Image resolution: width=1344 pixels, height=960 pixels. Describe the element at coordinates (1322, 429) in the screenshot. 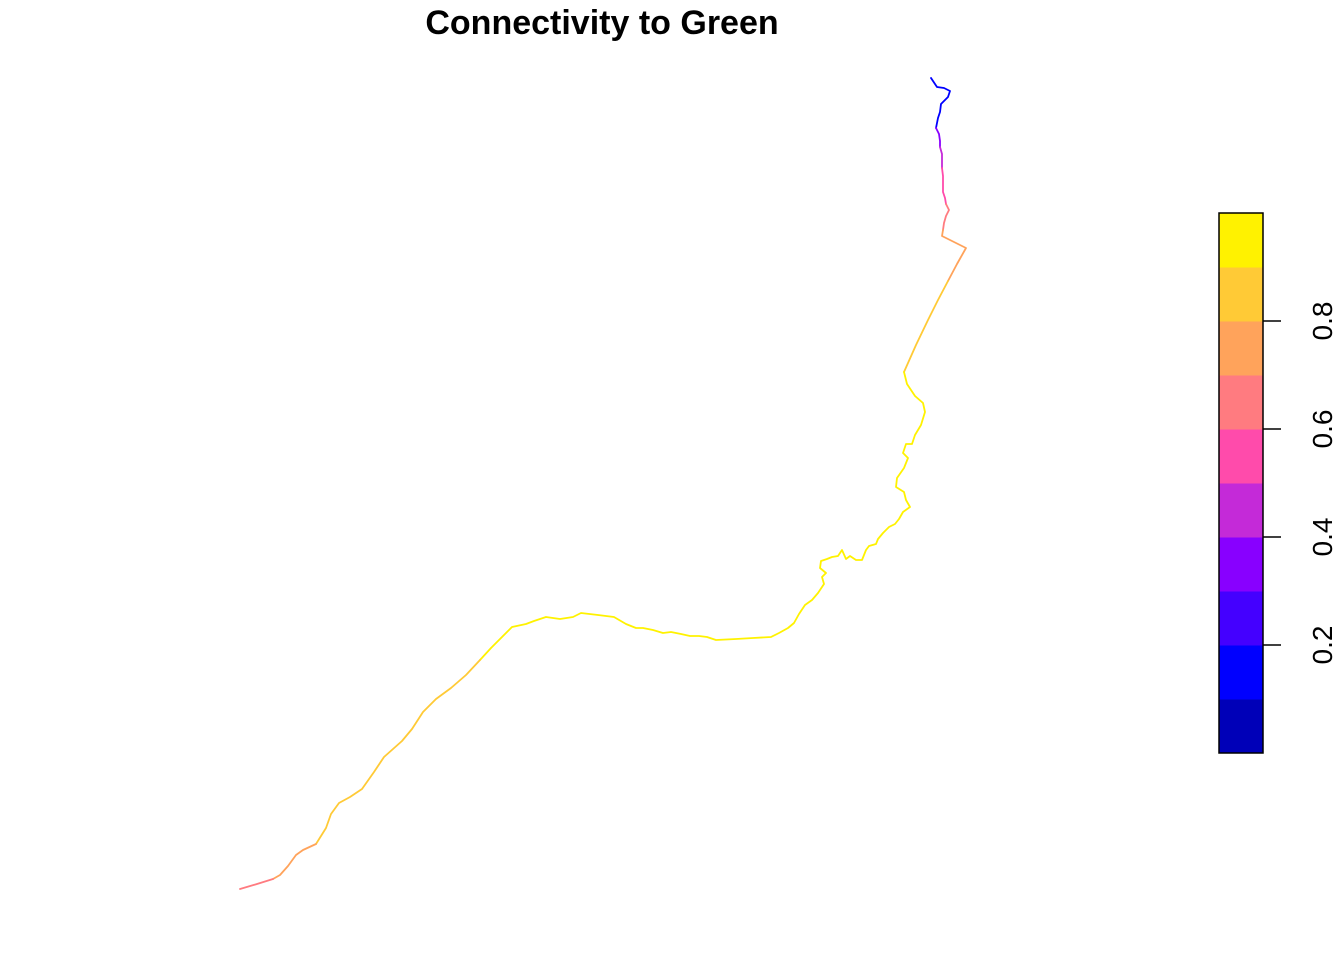

I see `colorbar-tick-label: 0.6` at that location.